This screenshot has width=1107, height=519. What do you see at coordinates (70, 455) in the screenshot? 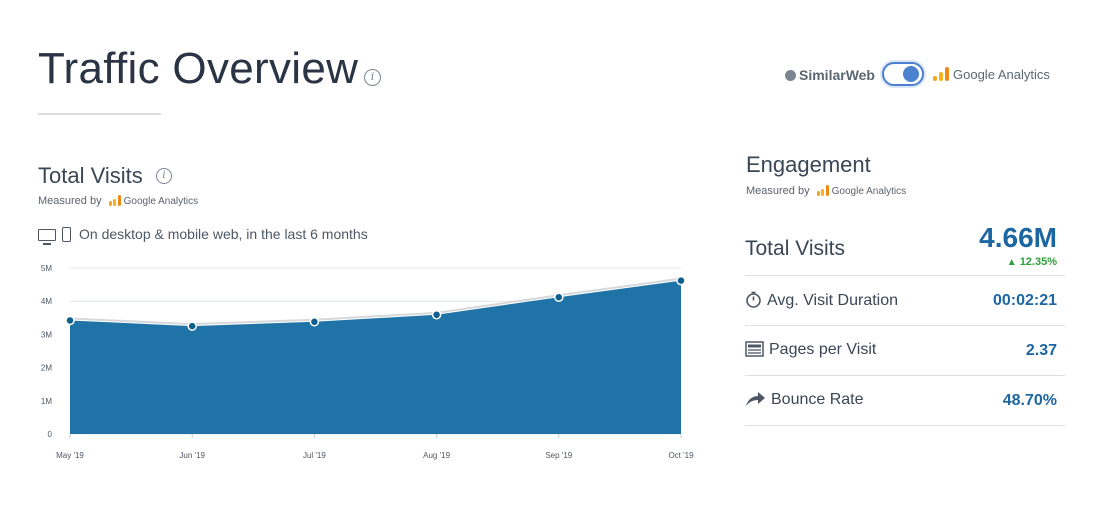
I see `x-tick-label: May '19` at bounding box center [70, 455].